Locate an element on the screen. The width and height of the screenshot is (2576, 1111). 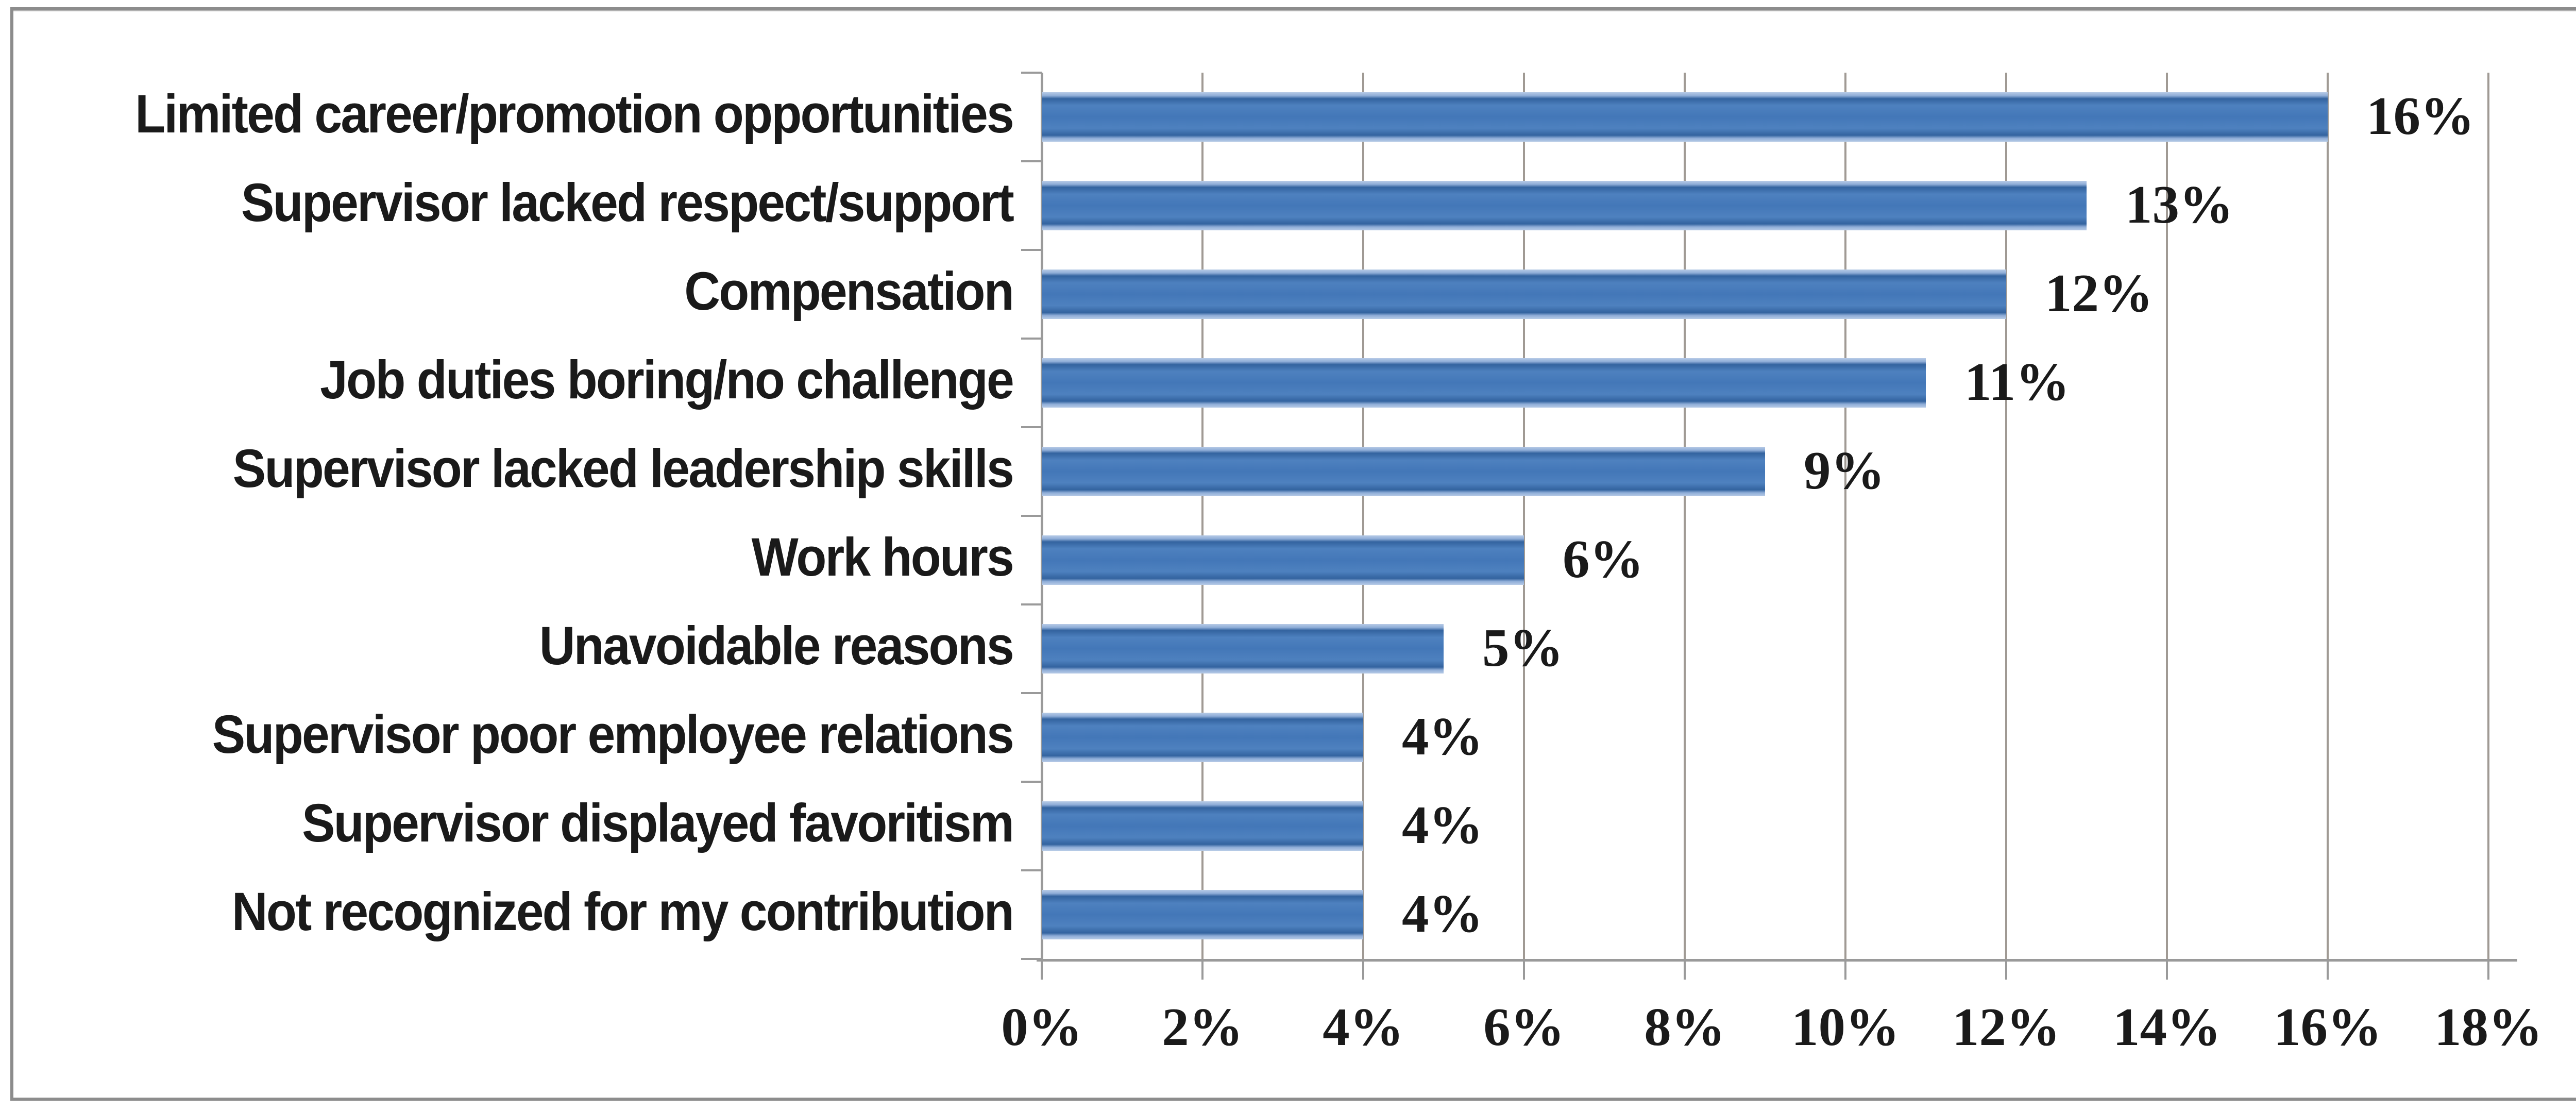
bar-value-label: 11% is located at coordinates (2017, 381).